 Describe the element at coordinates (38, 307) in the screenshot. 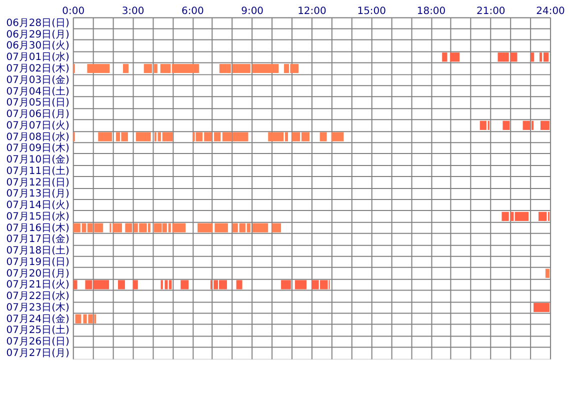

I see `y-tick-label: 07月23日(木)` at that location.